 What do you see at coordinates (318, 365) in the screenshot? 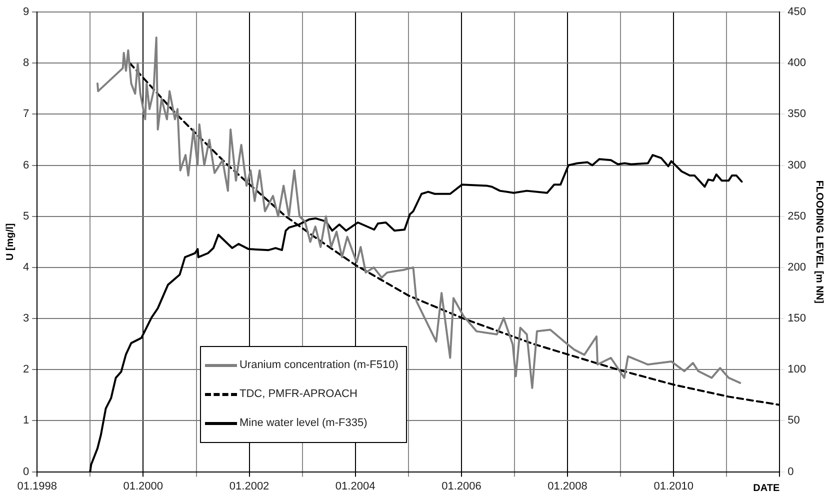
I see `legend-label: Uranium concentration (m-F510)` at bounding box center [318, 365].